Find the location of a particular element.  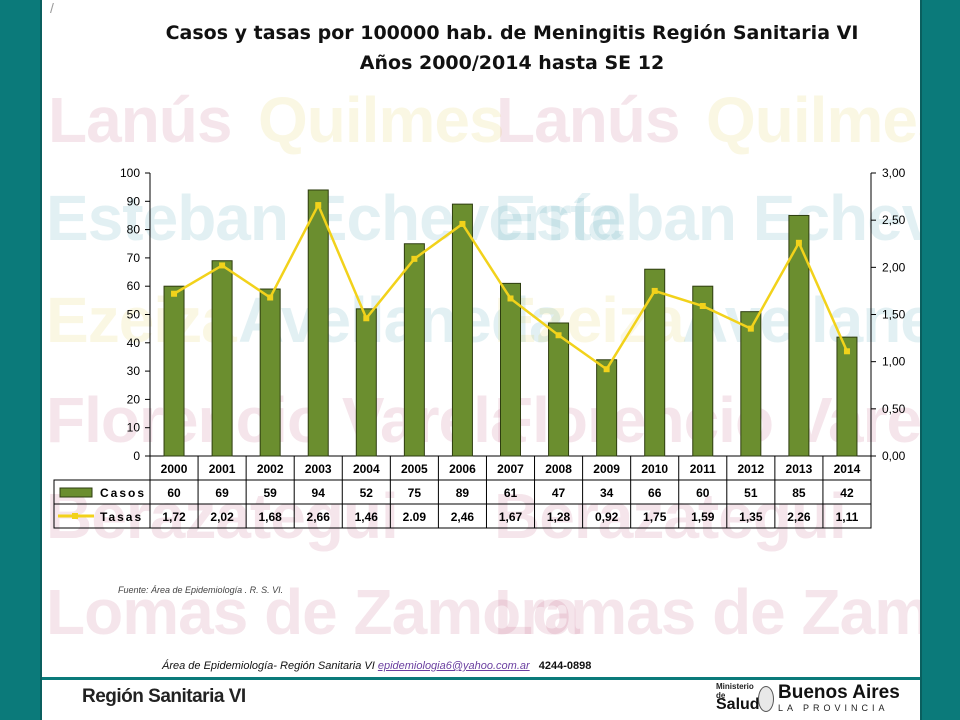

logo-salud: Salud is located at coordinates (738, 704).